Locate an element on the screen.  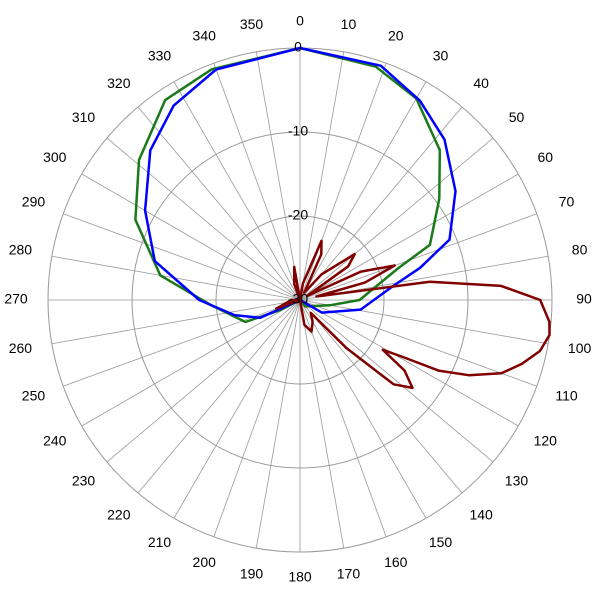
angle-label: 280 is located at coordinates (21, 249).